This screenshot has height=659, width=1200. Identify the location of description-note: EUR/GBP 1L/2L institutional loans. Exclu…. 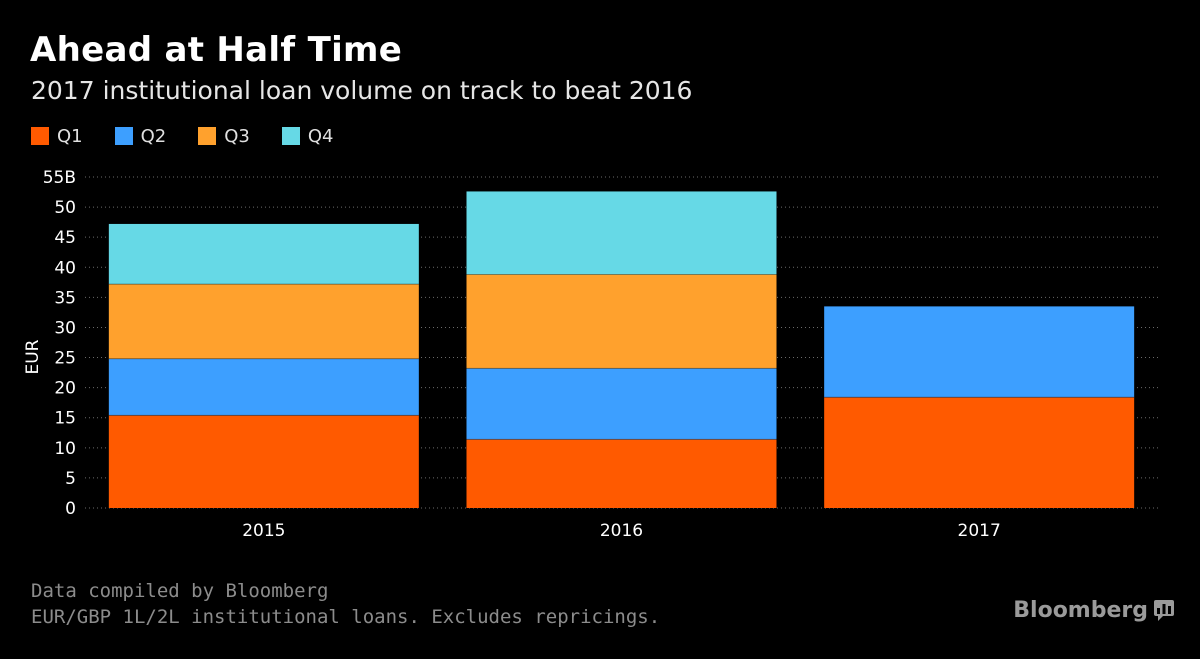
(346, 617).